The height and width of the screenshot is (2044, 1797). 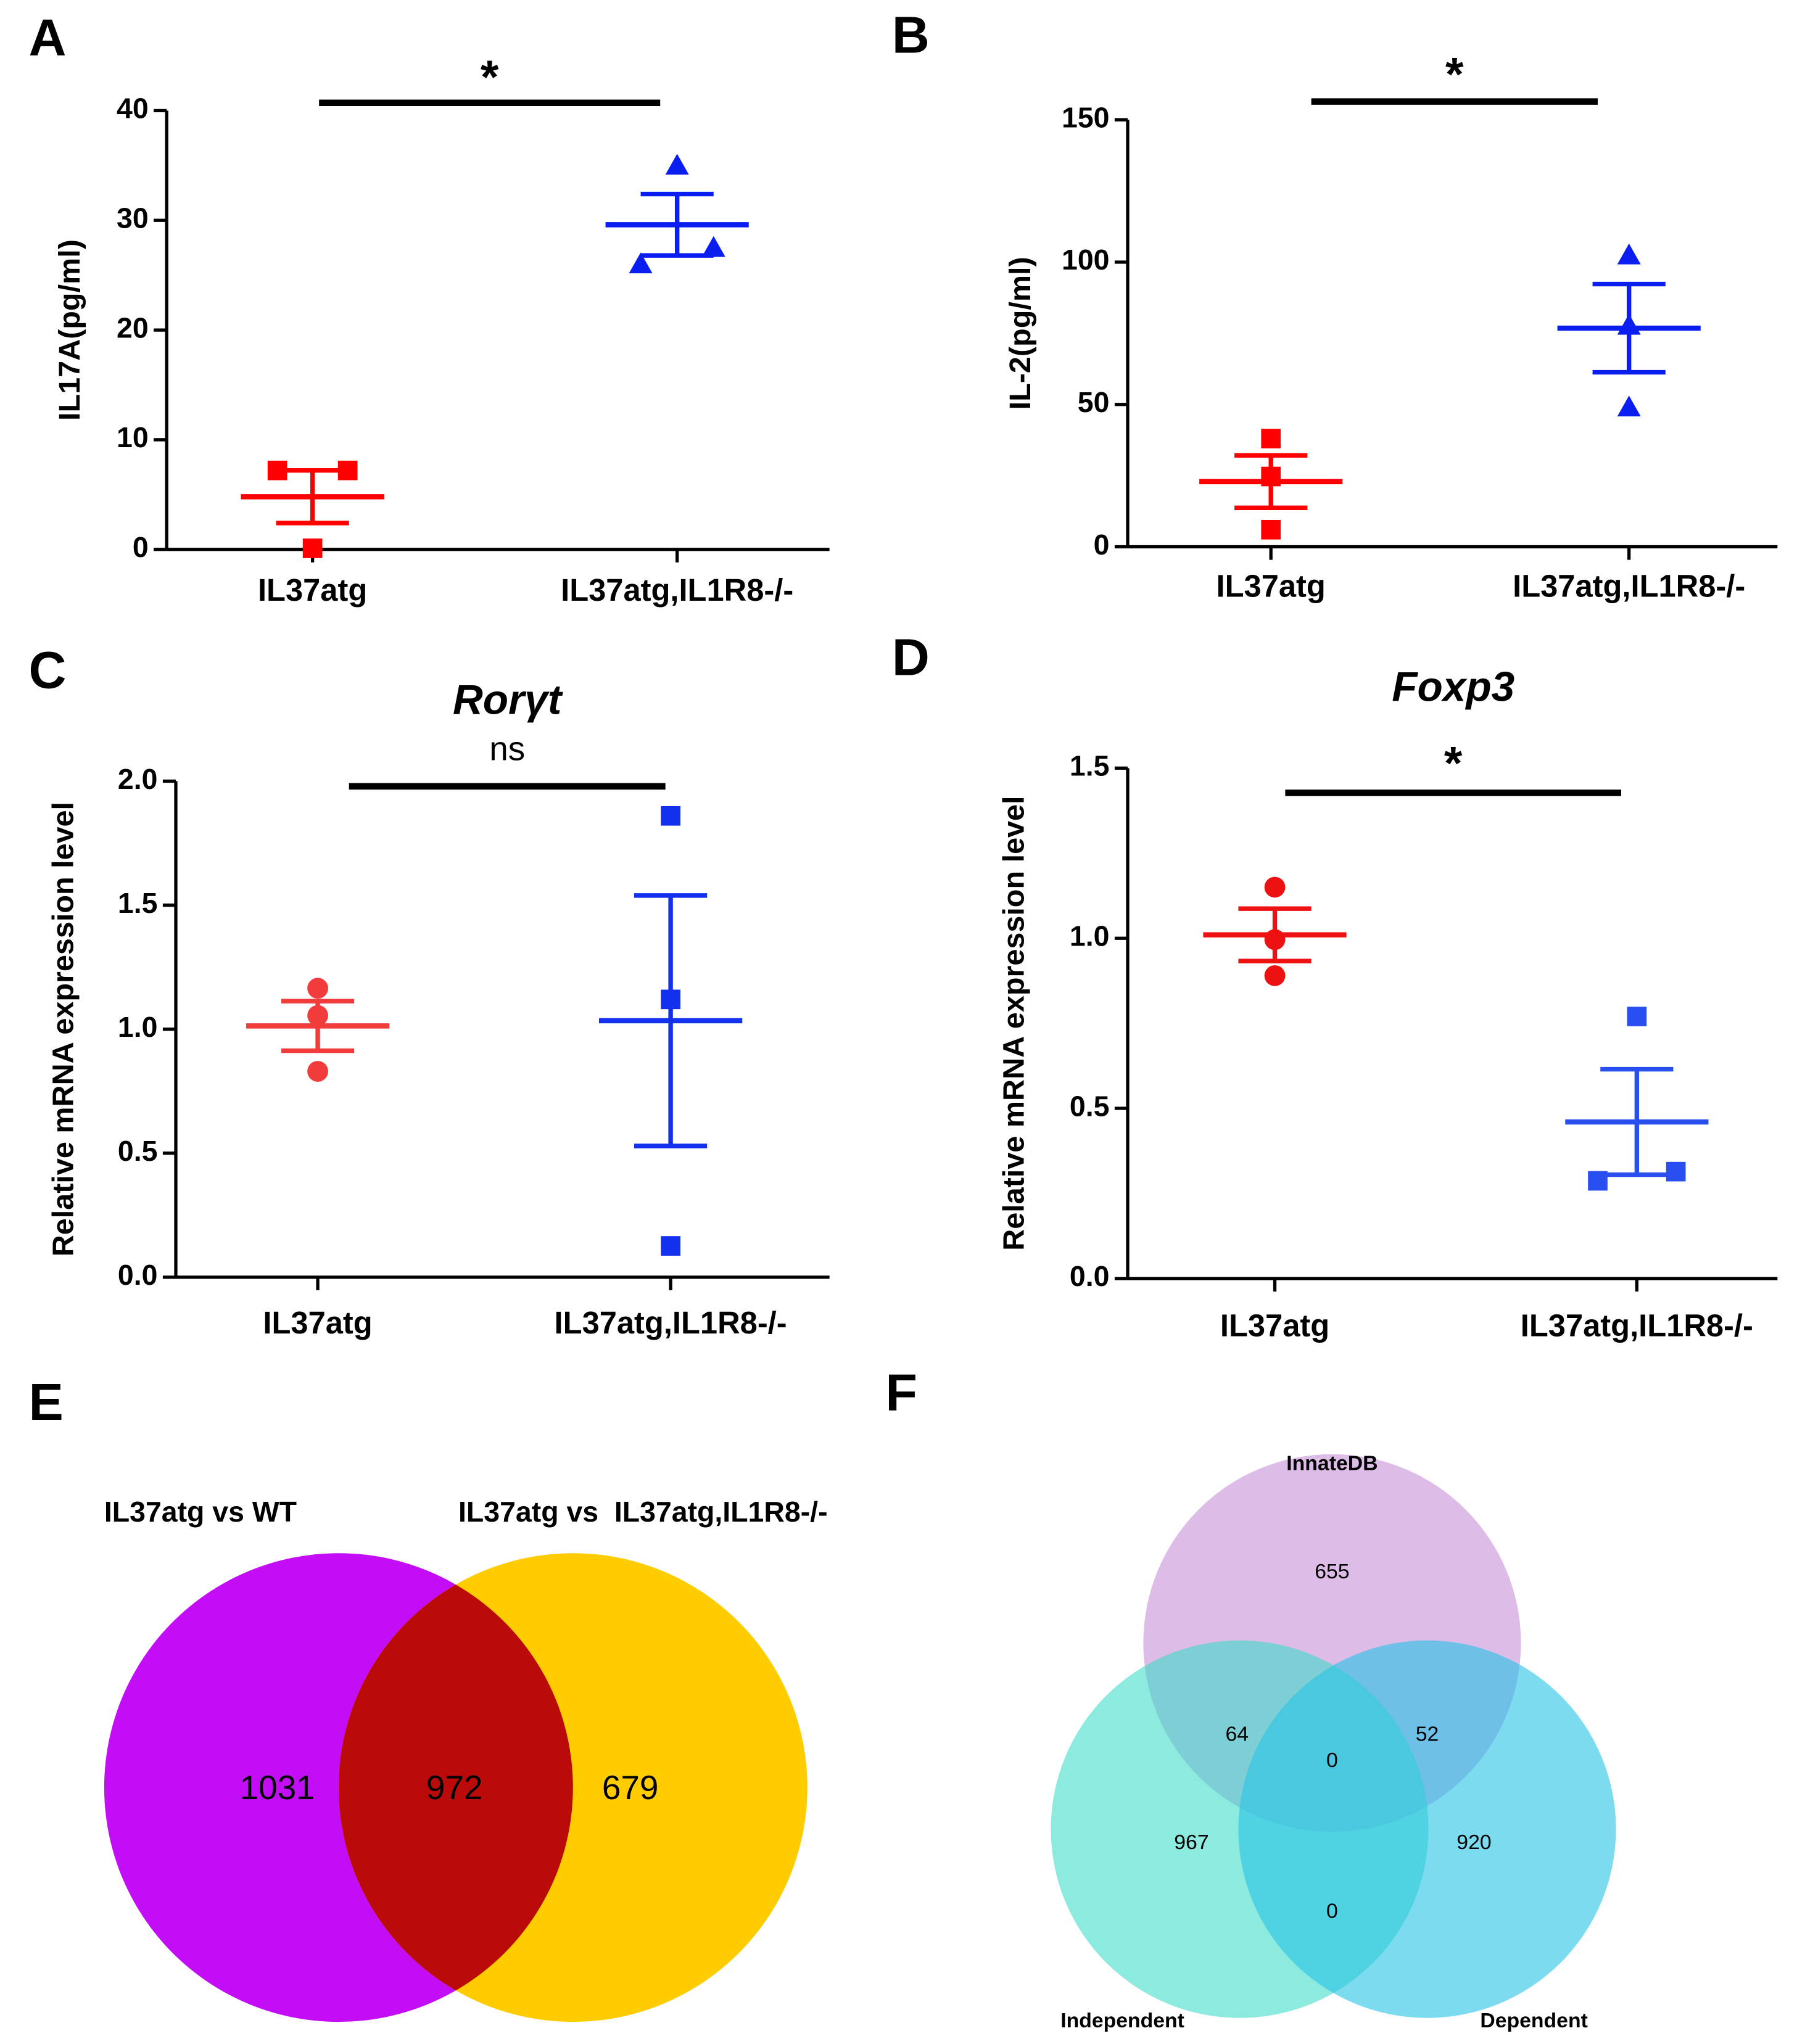 I want to click on significance-label: ns, so click(x=507, y=748).